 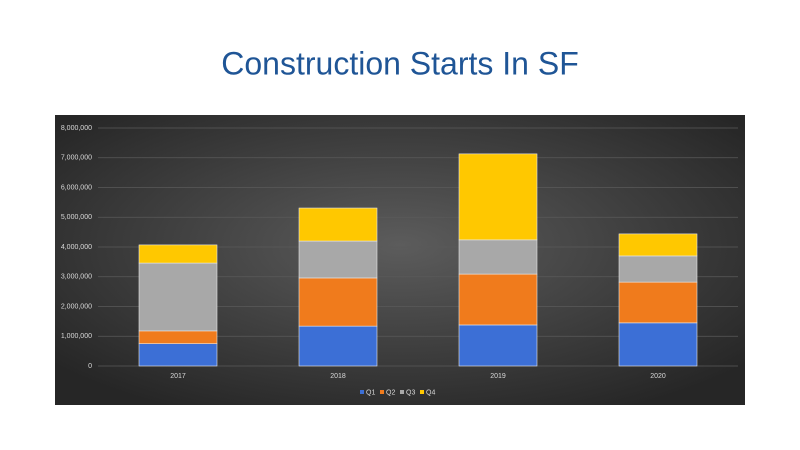 What do you see at coordinates (178, 376) in the screenshot?
I see `x-tick-label: 2017` at bounding box center [178, 376].